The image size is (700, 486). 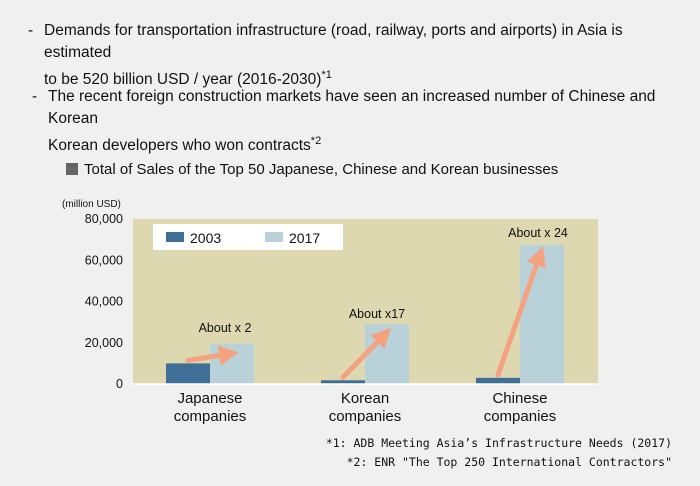 I want to click on legend-label-2017: 2017, so click(x=304, y=238).